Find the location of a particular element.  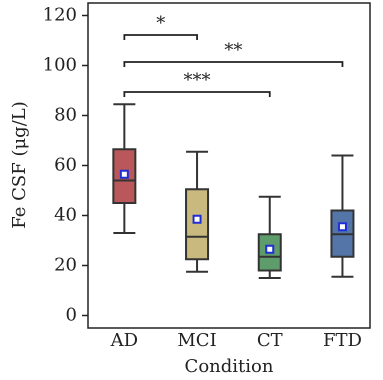

significance-label: ** is located at coordinates (233, 50).